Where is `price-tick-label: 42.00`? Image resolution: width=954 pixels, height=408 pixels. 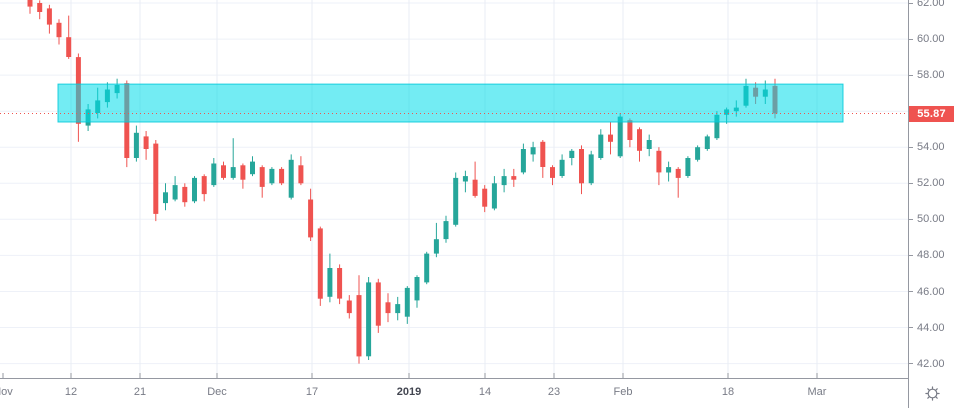
price-tick-label: 42.00 is located at coordinates (931, 363).